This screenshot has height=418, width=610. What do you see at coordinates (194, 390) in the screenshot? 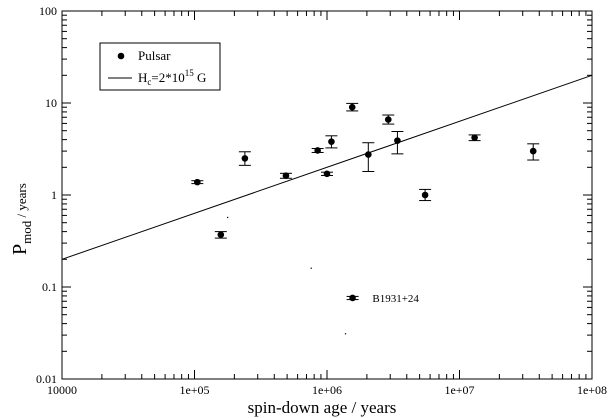
I see `x-tick-label: 1e+05` at bounding box center [194, 390].